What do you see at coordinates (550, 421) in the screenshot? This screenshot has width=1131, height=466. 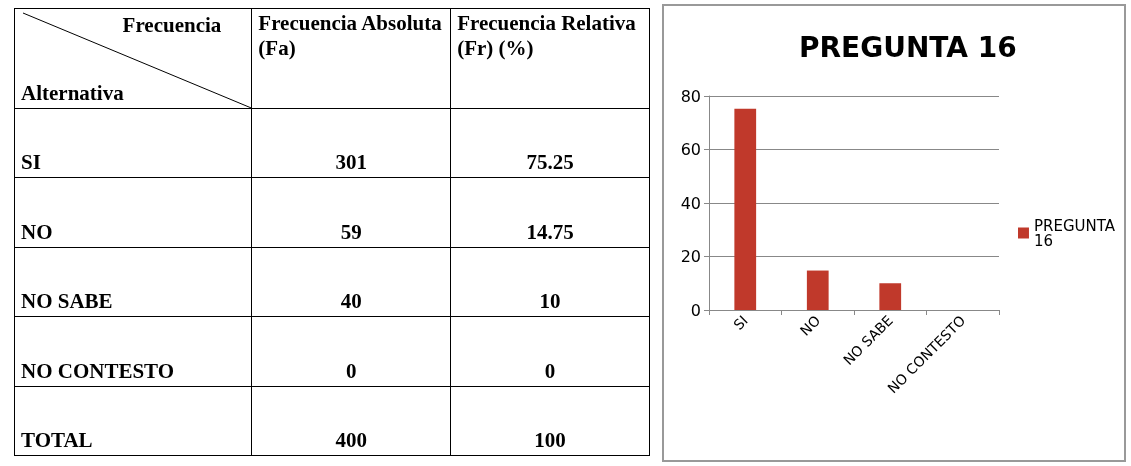 I see `data-label: 100` at bounding box center [550, 421].